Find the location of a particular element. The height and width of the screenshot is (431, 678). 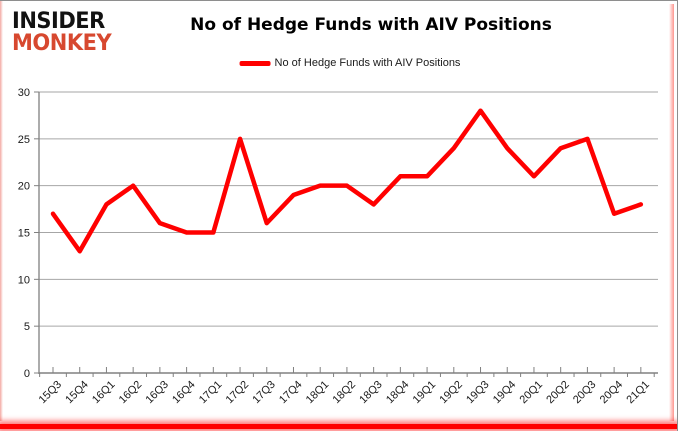

x-tick-label: 19Q4 is located at coordinates (505, 393).